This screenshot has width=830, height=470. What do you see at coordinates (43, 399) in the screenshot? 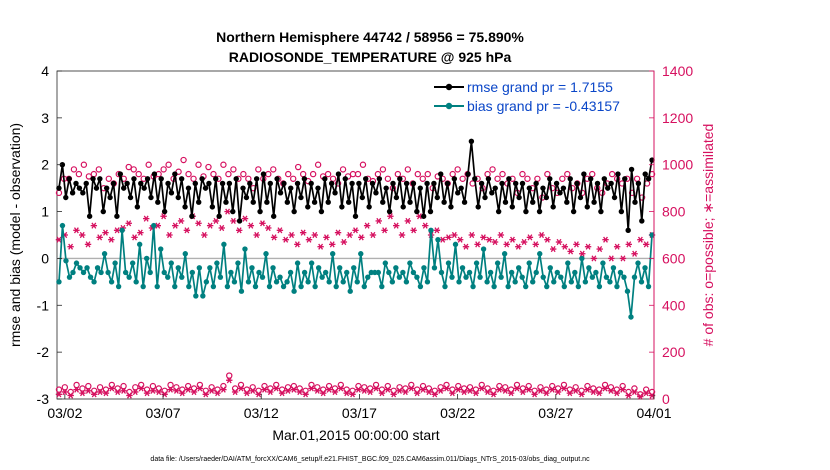
I see `y-left-tick-label: -3` at bounding box center [43, 399].